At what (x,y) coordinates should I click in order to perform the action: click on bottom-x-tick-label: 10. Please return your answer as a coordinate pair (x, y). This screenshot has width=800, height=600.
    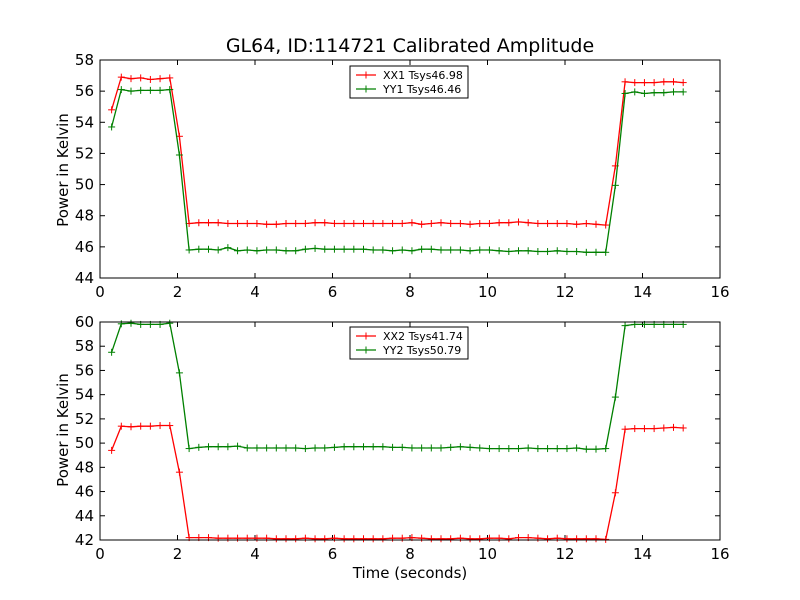
    Looking at the image, I should click on (487, 554).